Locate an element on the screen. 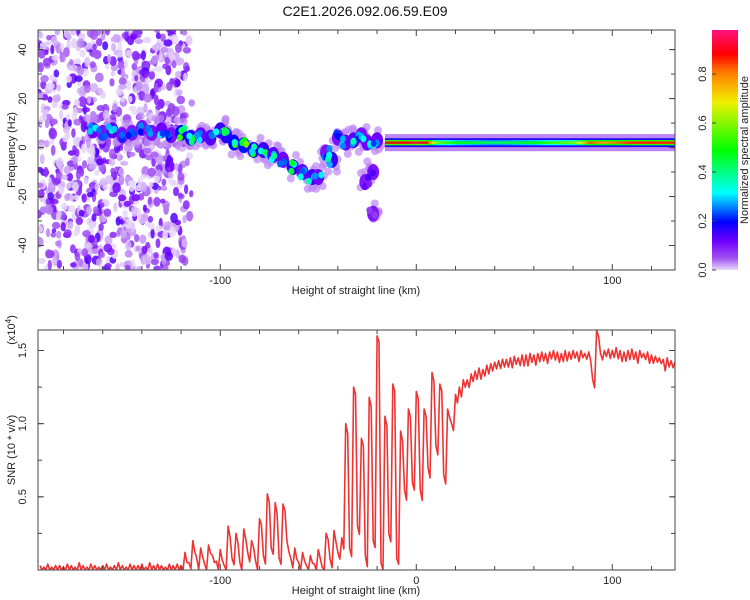  colorbar-tick-label: 0.8 is located at coordinates (703, 73).